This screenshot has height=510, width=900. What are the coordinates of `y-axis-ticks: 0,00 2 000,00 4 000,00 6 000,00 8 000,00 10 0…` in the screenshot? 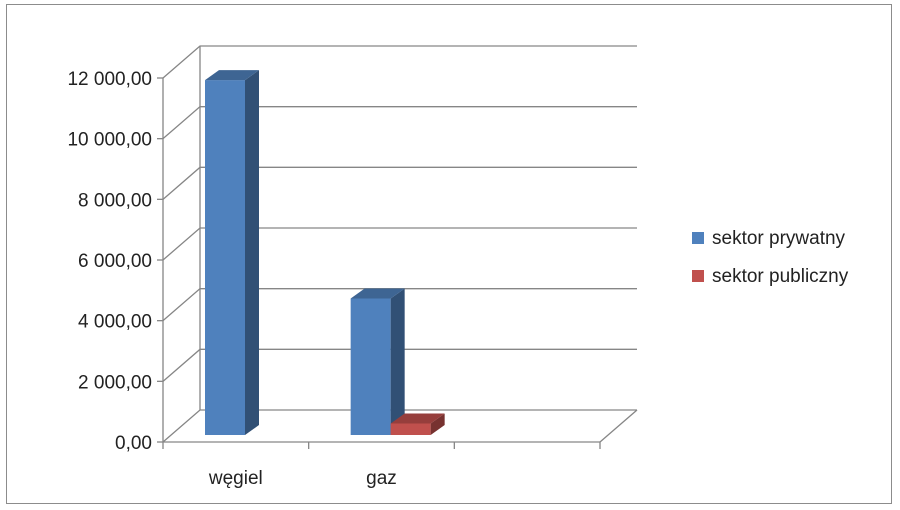 It's located at (115, 261).